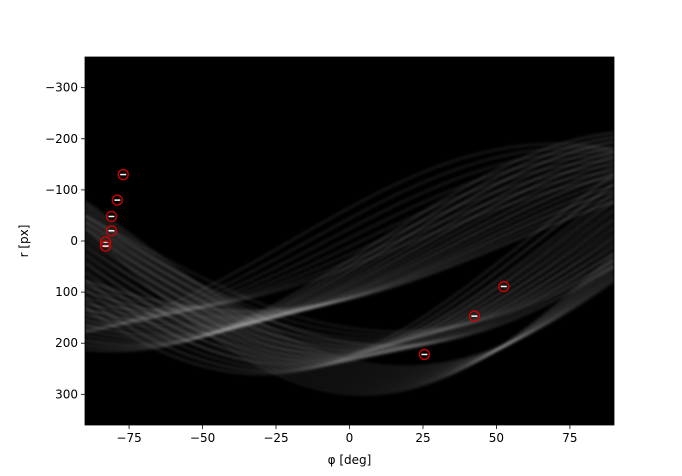 This screenshot has height=476, width=682. I want to click on x-tick-label: 25, so click(422, 438).